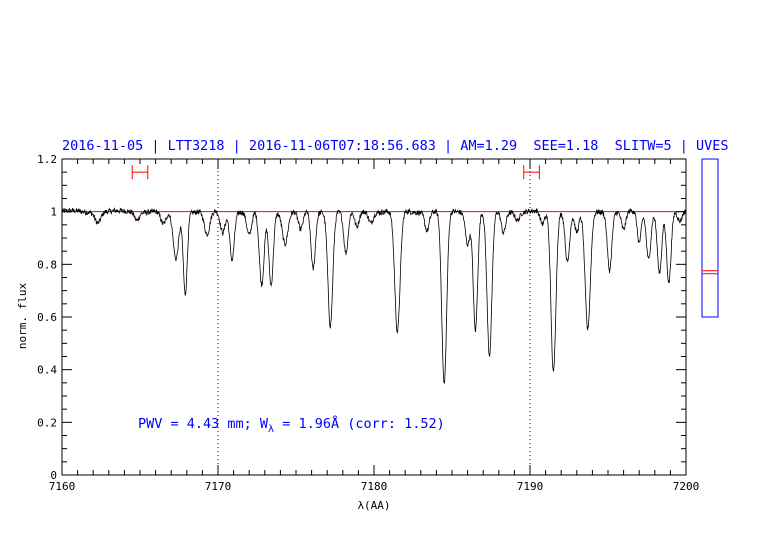 This screenshot has width=782, height=542. Describe the element at coordinates (271, 429) in the screenshot. I see `pwv-annotation-subscript: λ` at that location.